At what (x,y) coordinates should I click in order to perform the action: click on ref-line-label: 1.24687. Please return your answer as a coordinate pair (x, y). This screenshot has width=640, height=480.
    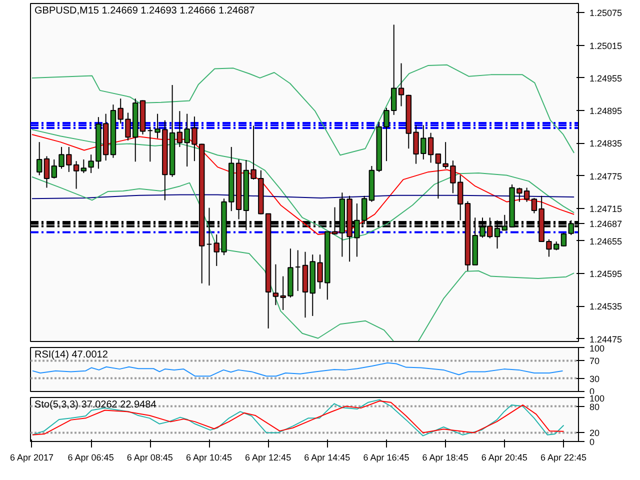
    Looking at the image, I should click on (606, 224).